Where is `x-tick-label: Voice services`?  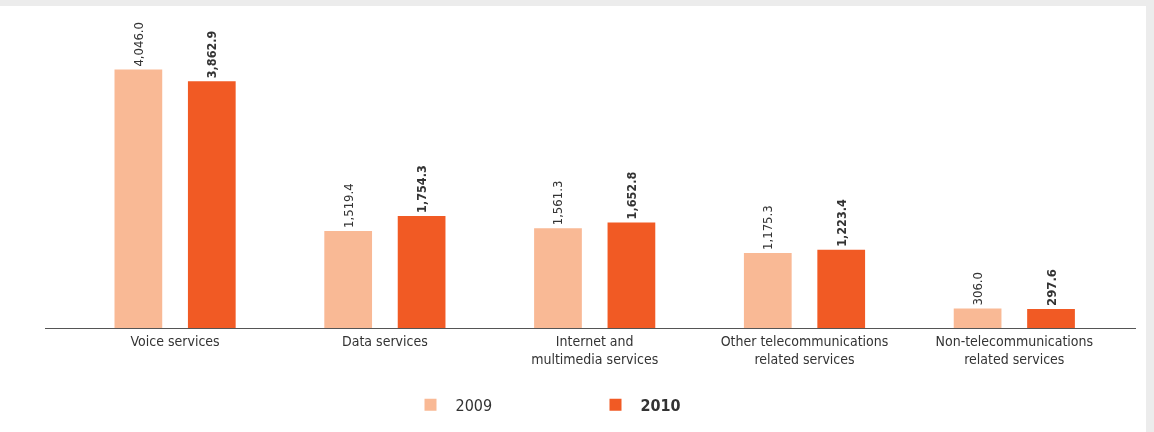
x-tick-label: Voice services is located at coordinates (175, 340).